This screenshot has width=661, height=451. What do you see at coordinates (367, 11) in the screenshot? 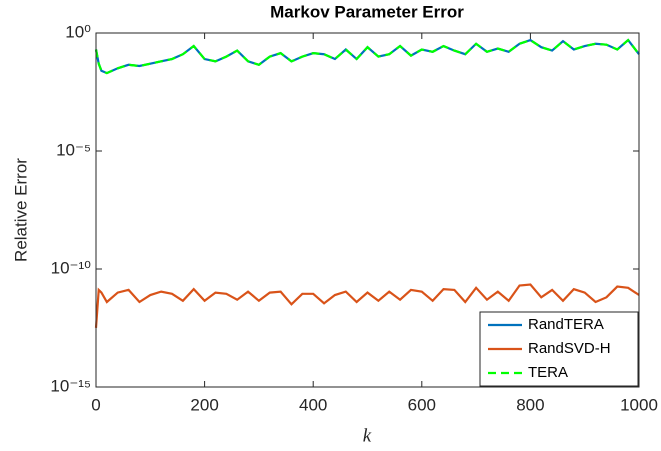
I see `chart-title: Markov Parameter Error` at bounding box center [367, 11].